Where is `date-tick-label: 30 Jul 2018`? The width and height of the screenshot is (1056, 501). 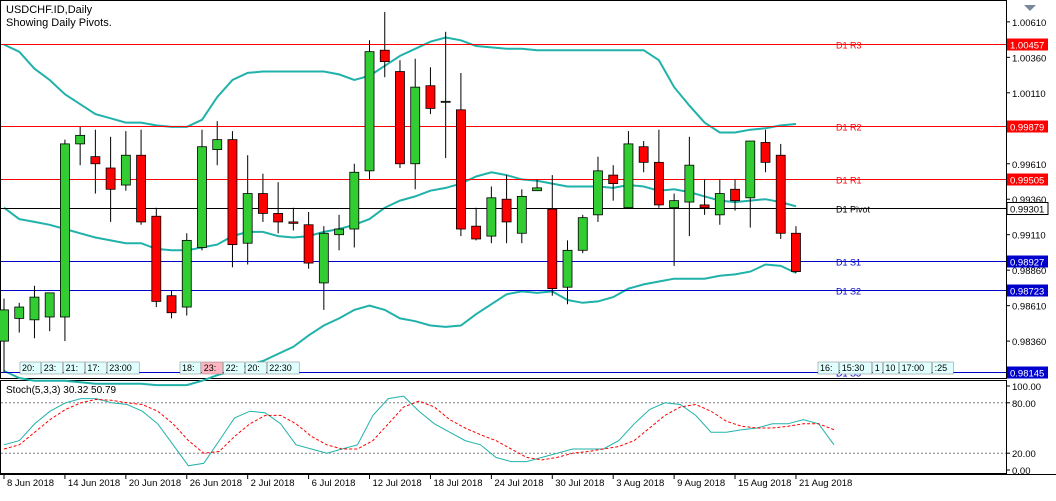 date-tick-label: 30 Jul 2018 is located at coordinates (579, 483).